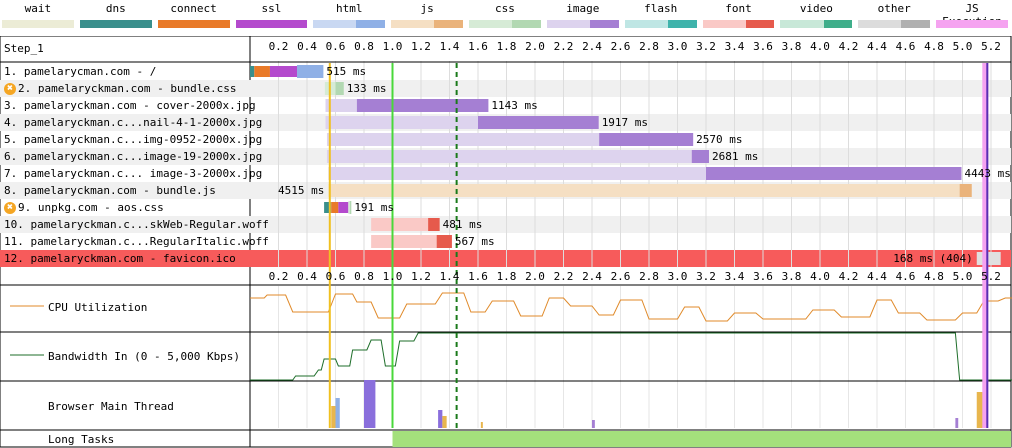  I want to click on request-row-label: 10. pamelaryckman.c...skWeb-Regular.woff, so click(136, 224).